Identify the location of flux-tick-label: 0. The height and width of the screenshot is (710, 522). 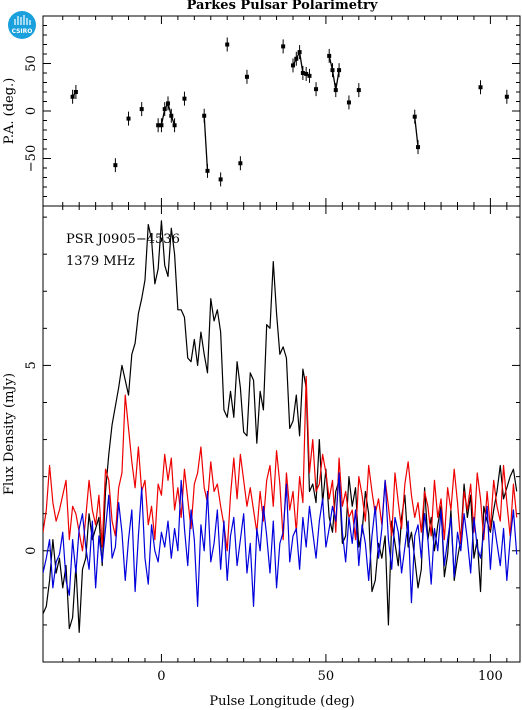
(31, 551).